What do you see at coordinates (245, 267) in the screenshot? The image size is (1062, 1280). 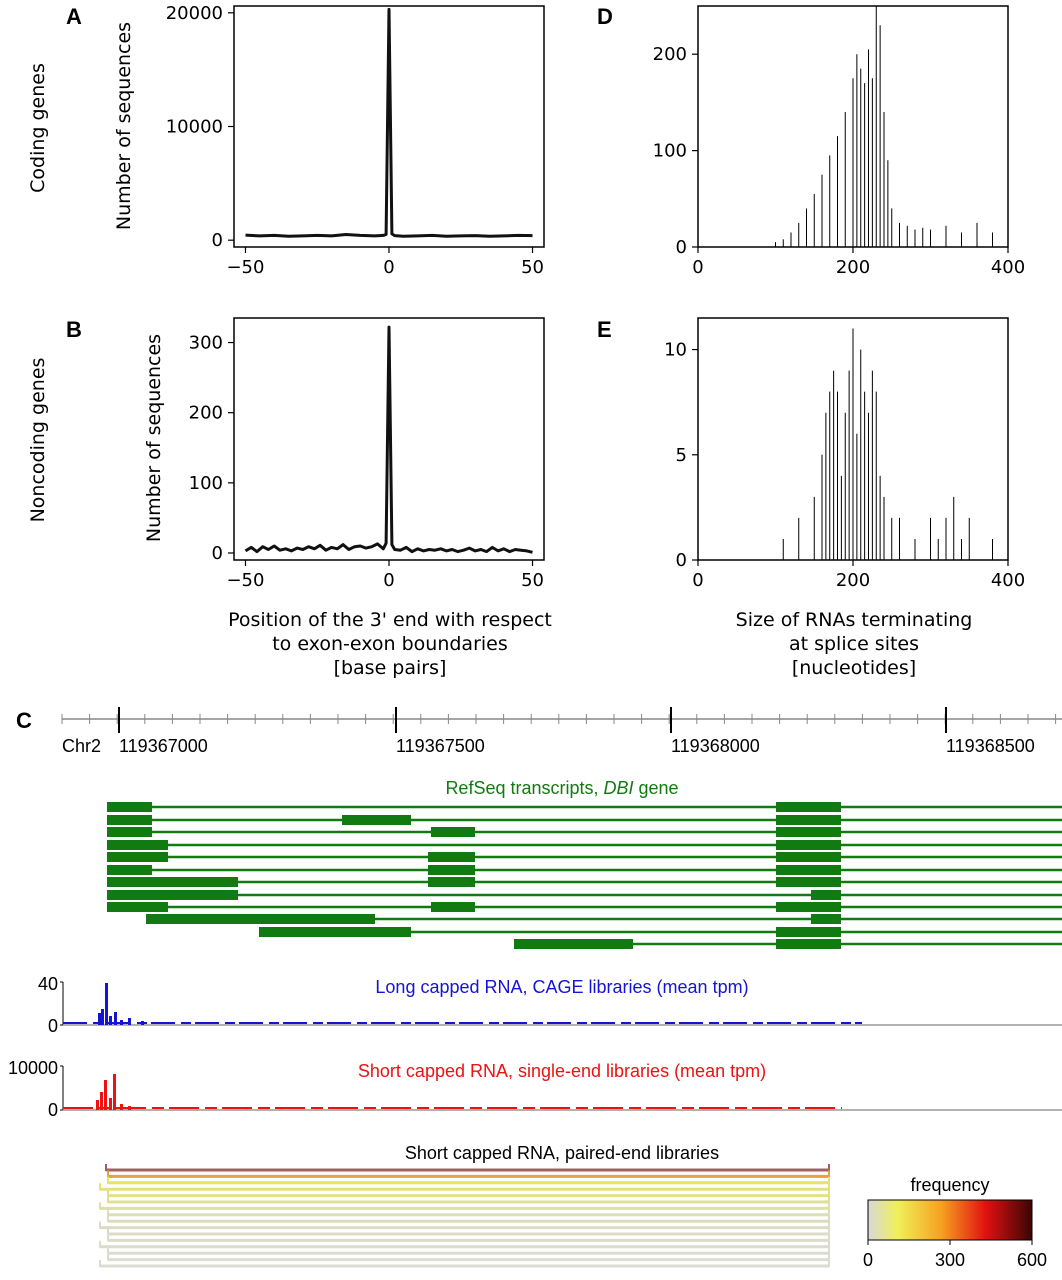 I see `x-tick-label-a: −50` at bounding box center [245, 267].